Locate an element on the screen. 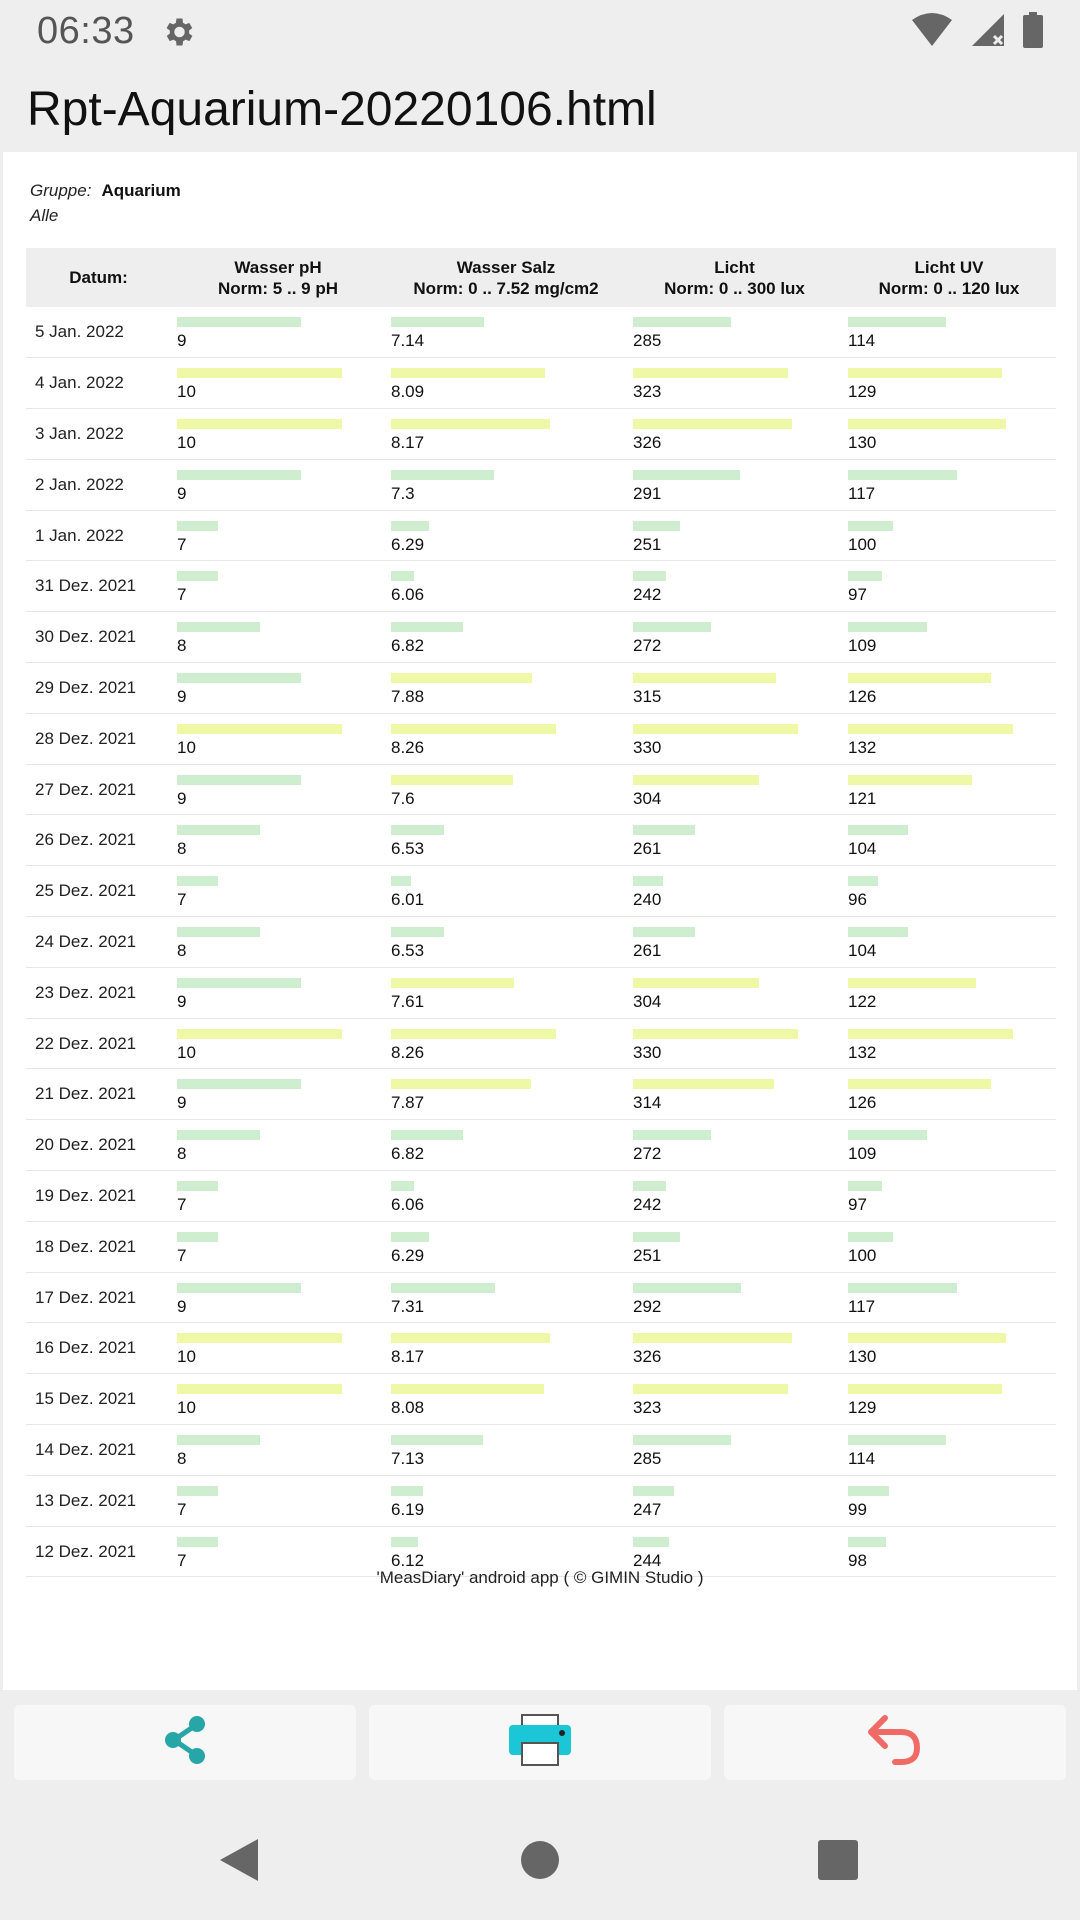  print-button is located at coordinates (540, 1742).